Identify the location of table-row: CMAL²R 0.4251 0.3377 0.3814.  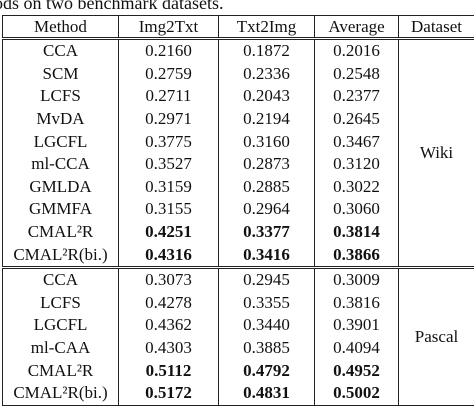
(238, 232).